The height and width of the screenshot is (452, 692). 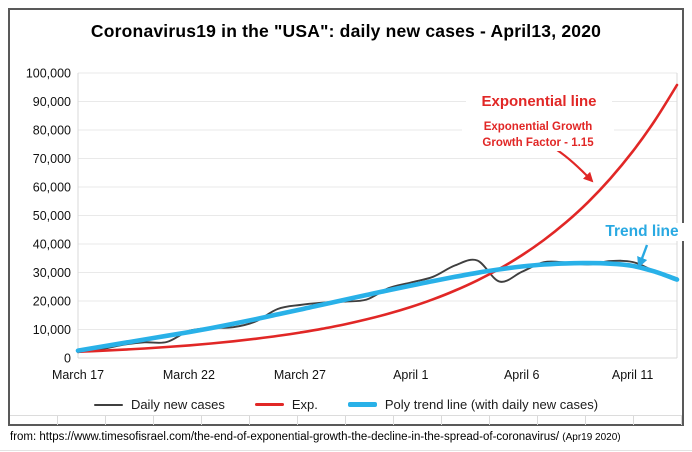 I want to click on legend-label: Daily new cases, so click(x=177, y=404).